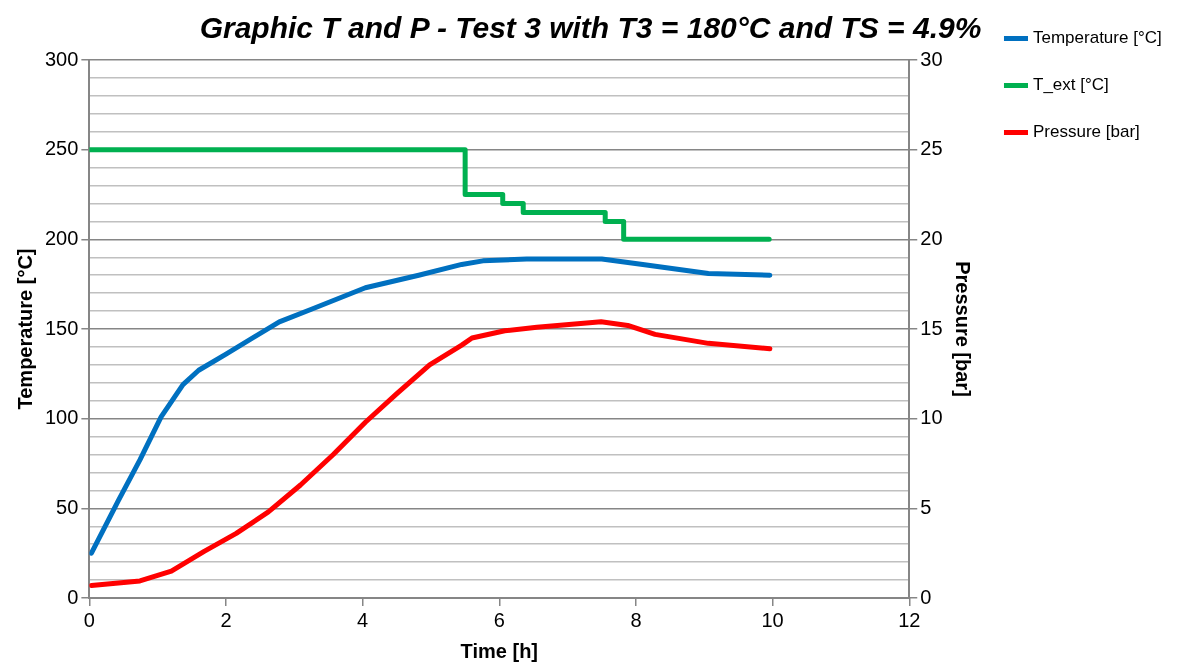 This screenshot has width=1177, height=668. Describe the element at coordinates (931, 58) in the screenshot. I see `y2-tick-label: 30` at that location.